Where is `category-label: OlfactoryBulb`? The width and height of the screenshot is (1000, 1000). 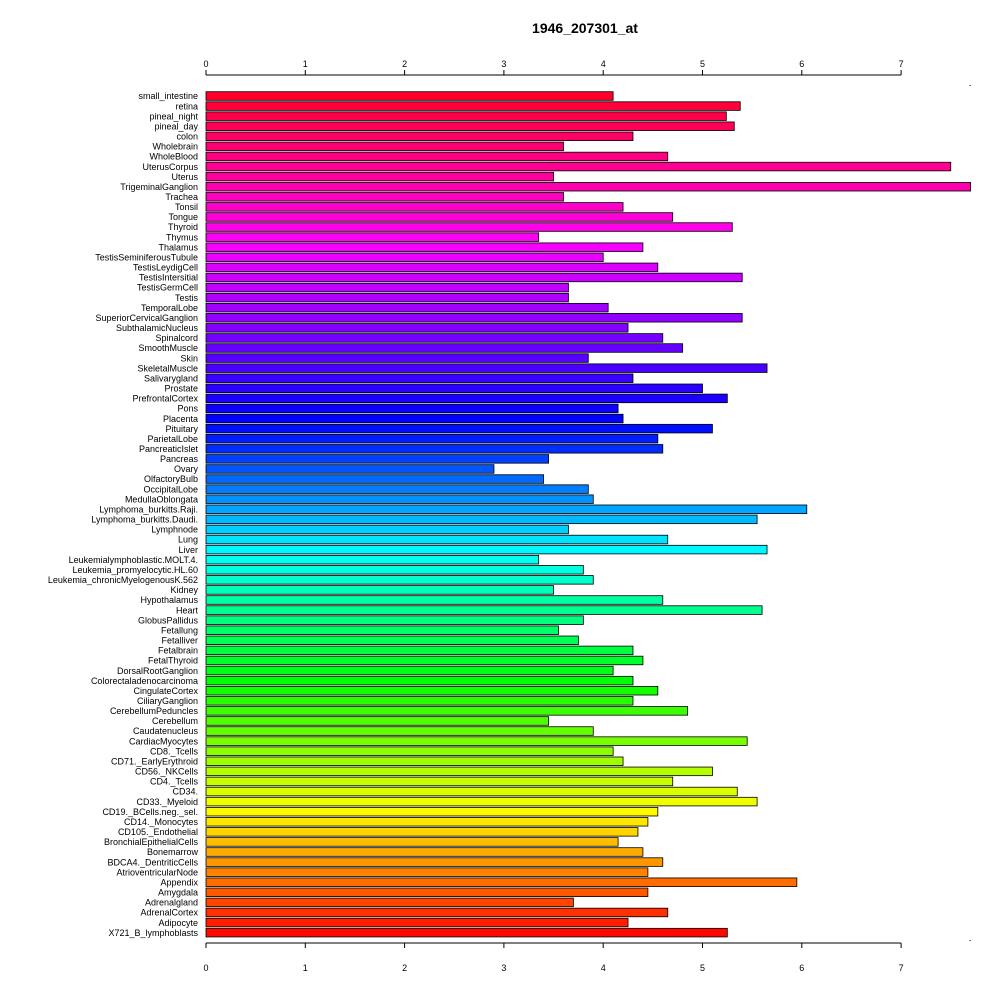 category-label: OlfactoryBulb is located at coordinates (171, 479).